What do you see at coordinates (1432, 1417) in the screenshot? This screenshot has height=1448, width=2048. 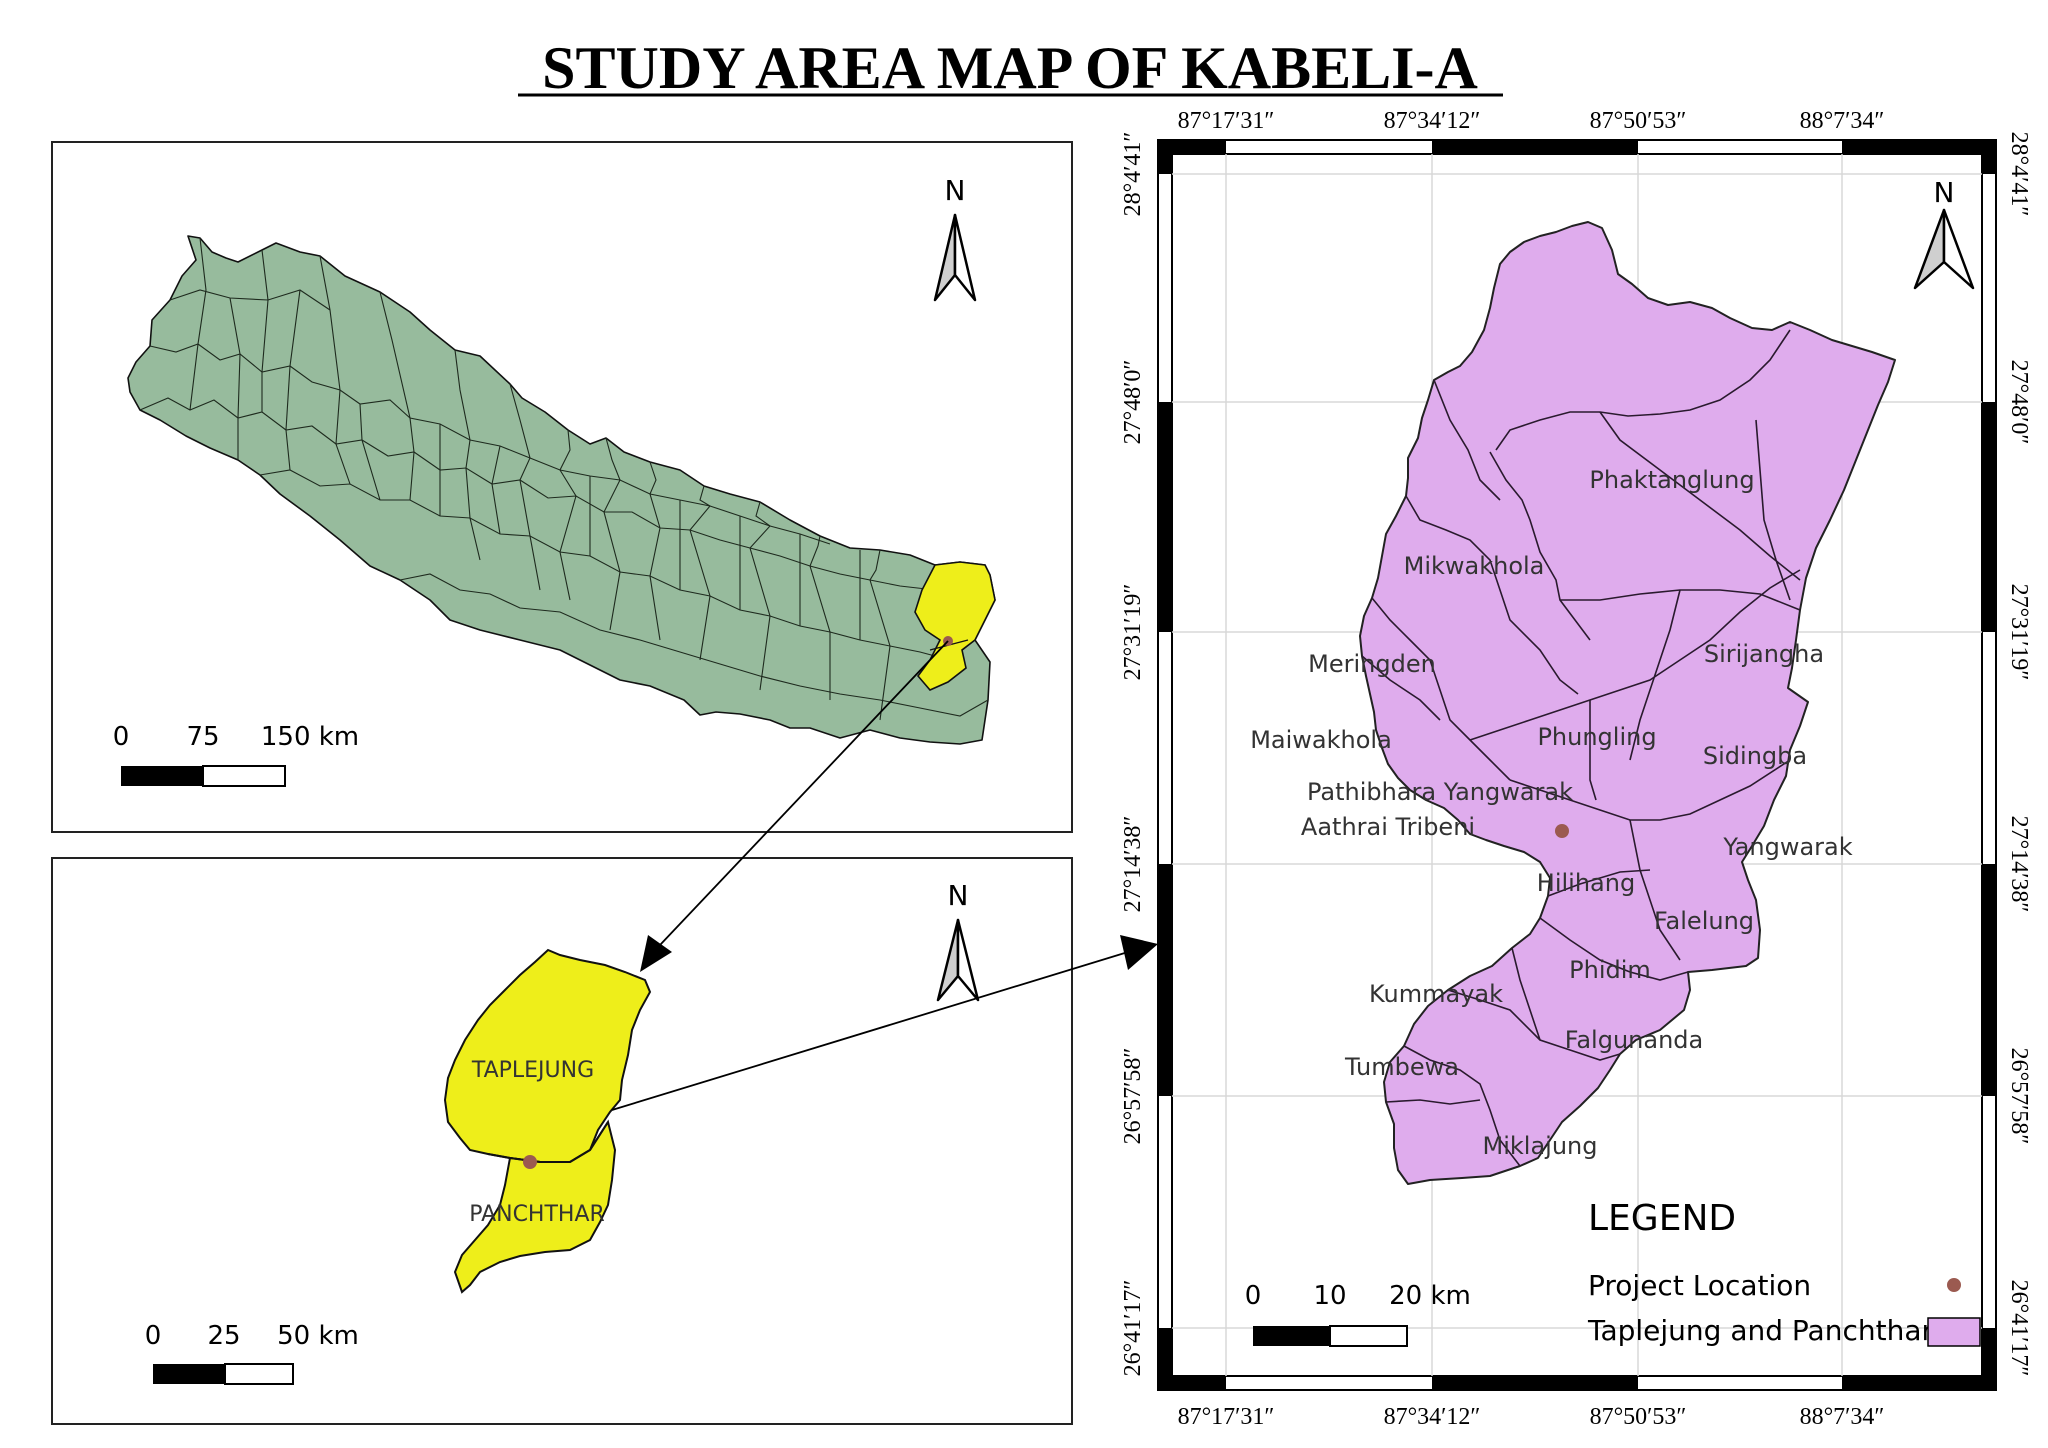 I see `lon-label-bottom-2: 87°34′12″` at bounding box center [1432, 1417].